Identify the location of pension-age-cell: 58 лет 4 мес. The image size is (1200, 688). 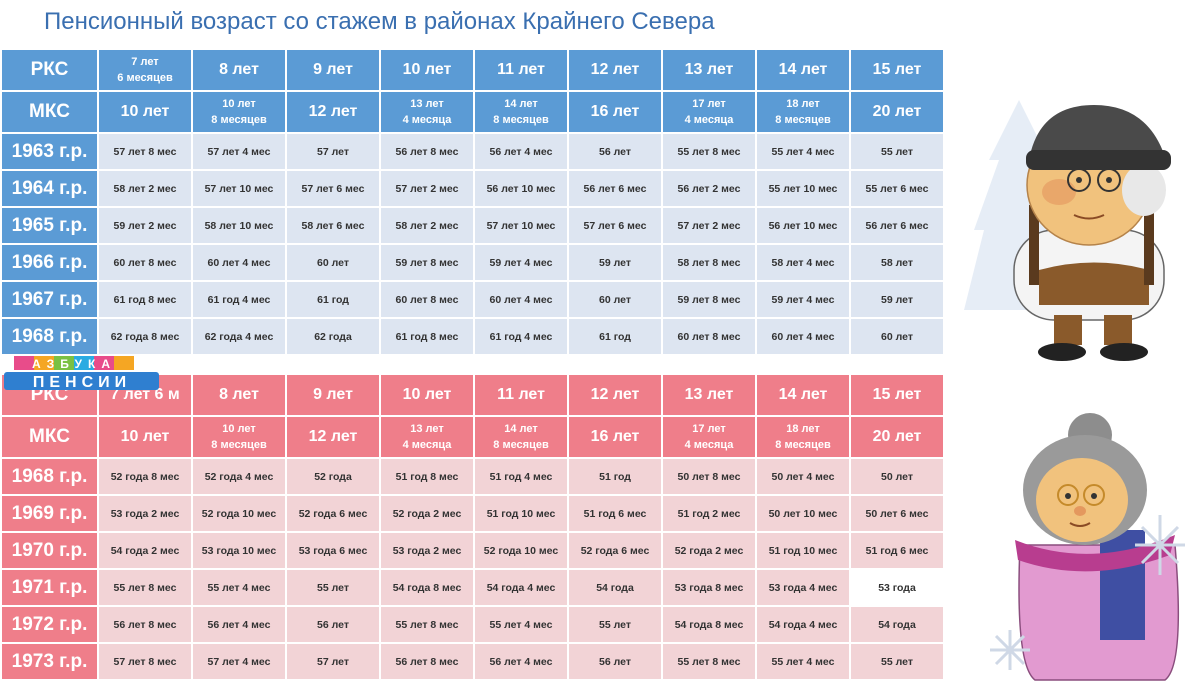
(803, 262).